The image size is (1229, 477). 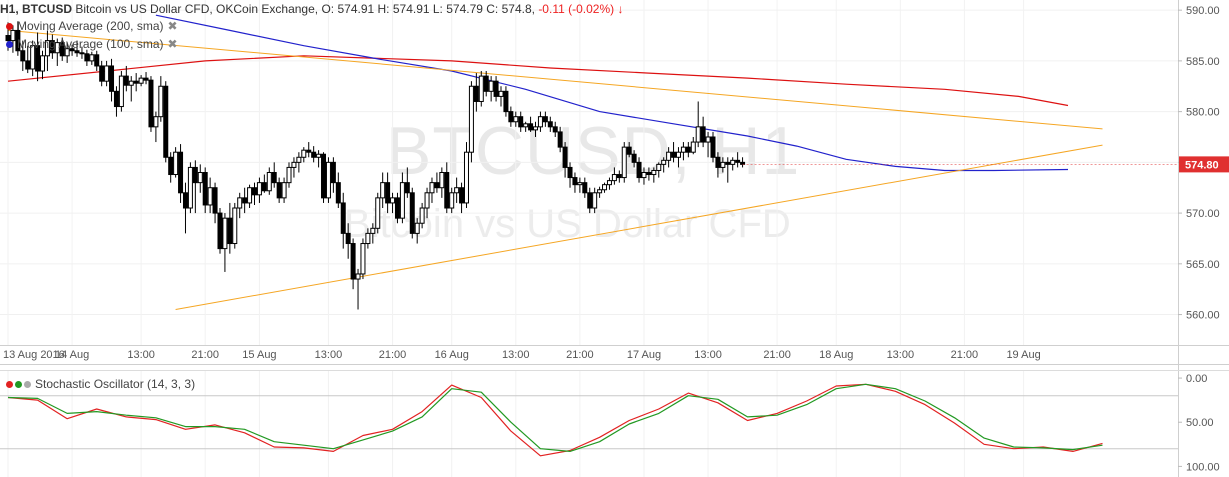 I want to click on change-arrow-icon: ↓, so click(x=620, y=9).